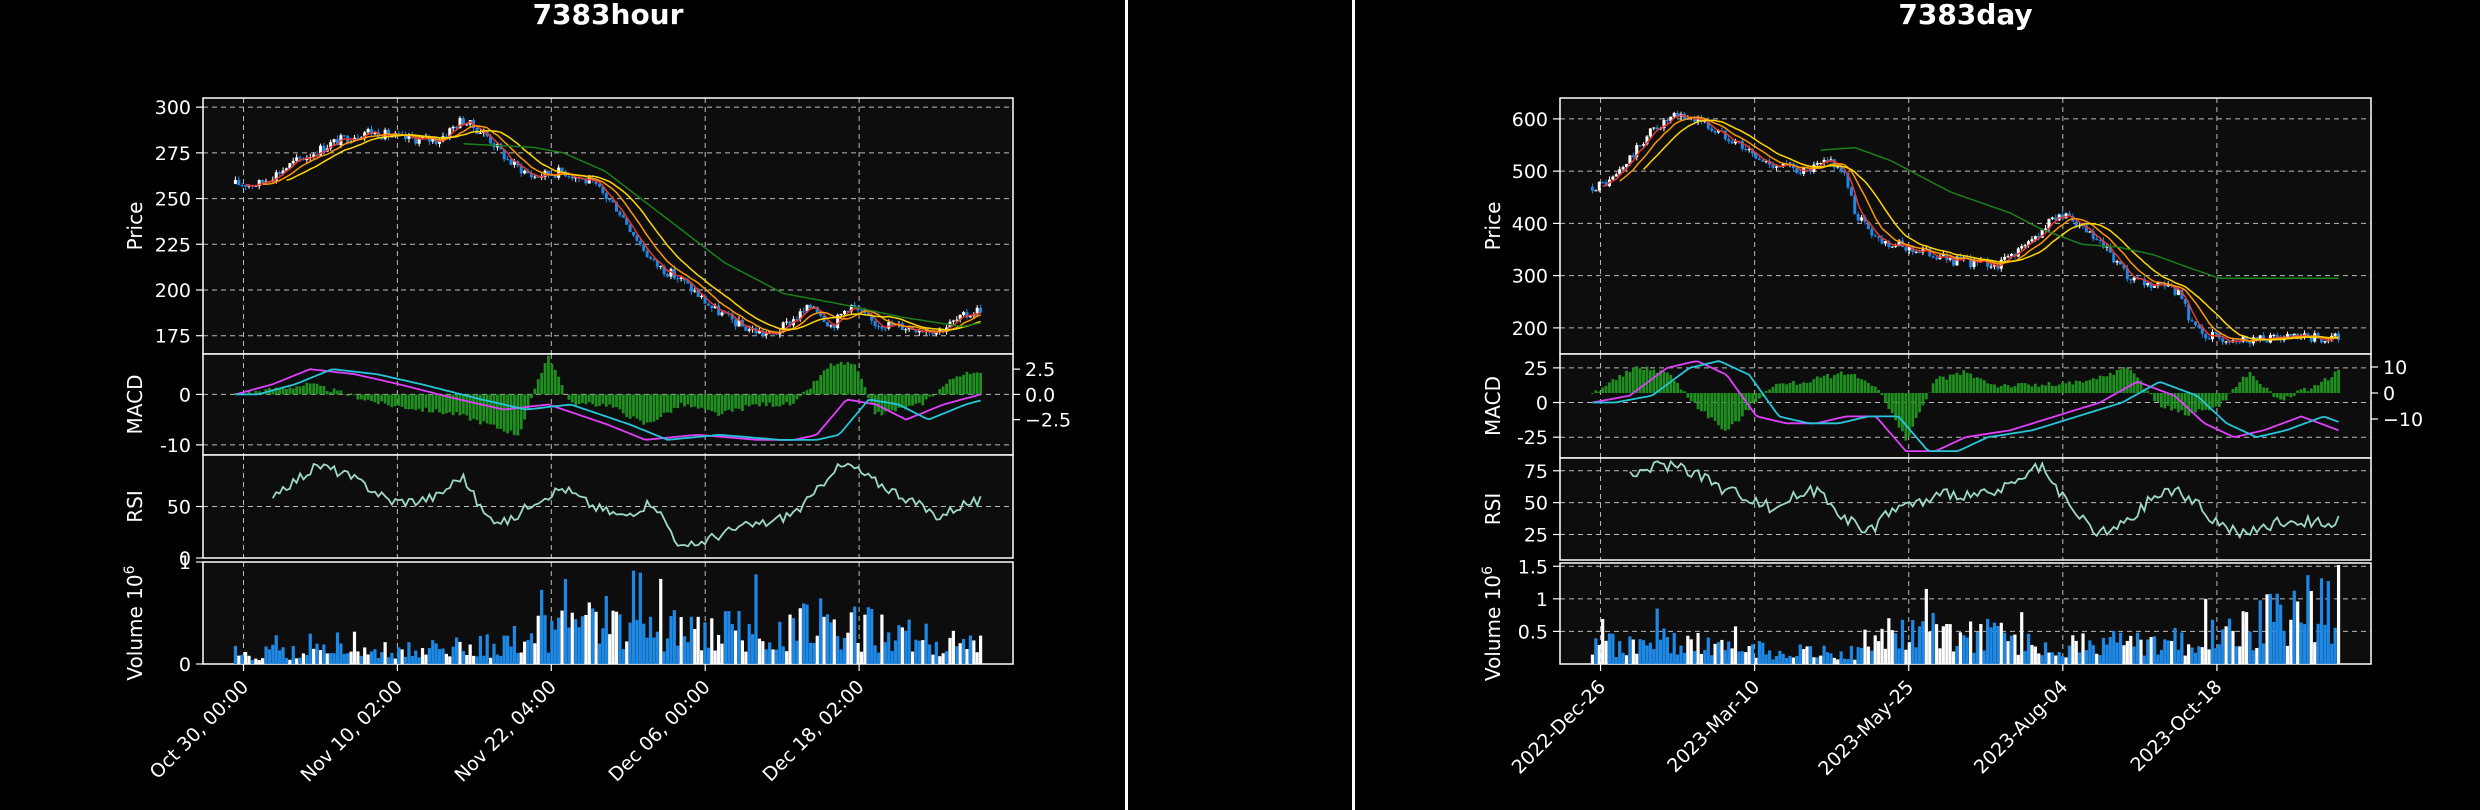 The height and width of the screenshot is (810, 2480). What do you see at coordinates (1048, 421) in the screenshot?
I see `macd-right-tick-label: −2.5` at bounding box center [1048, 421].